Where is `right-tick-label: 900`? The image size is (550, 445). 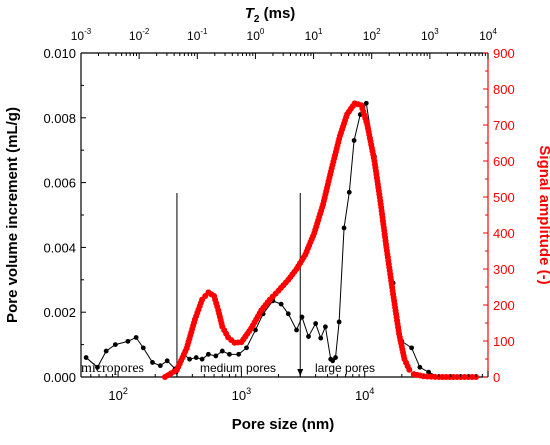
right-tick-label: 900 is located at coordinates (504, 53).